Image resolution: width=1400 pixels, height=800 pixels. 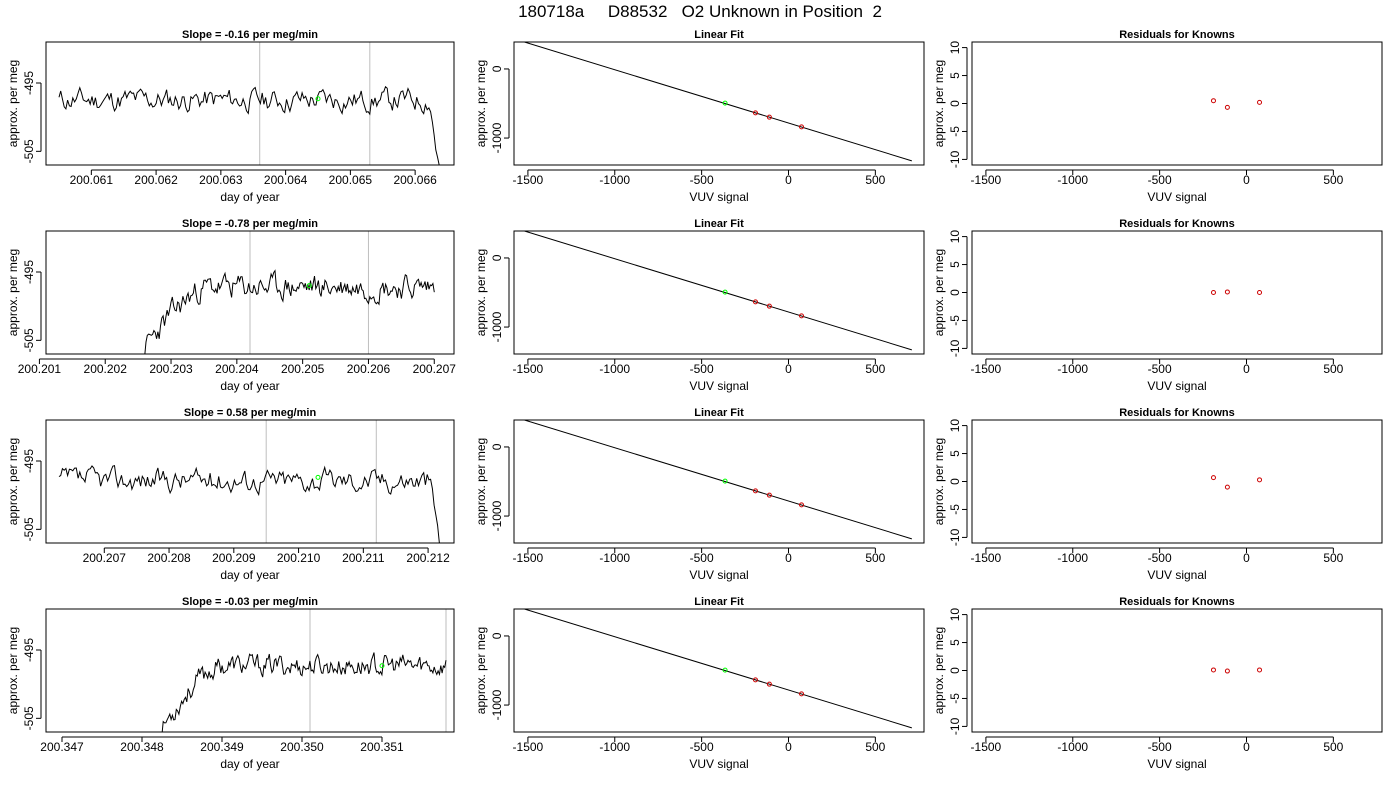 What do you see at coordinates (171, 369) in the screenshot?
I see `x-tick-label: 200.203` at bounding box center [171, 369].